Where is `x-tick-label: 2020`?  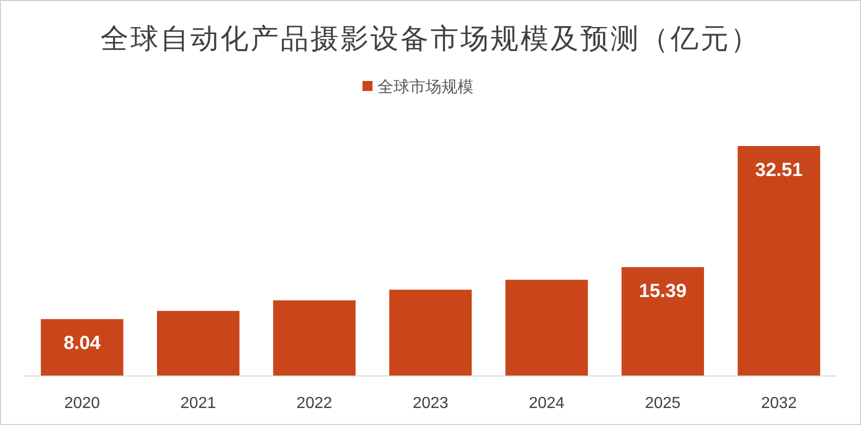
x-tick-label: 2020 is located at coordinates (82, 403).